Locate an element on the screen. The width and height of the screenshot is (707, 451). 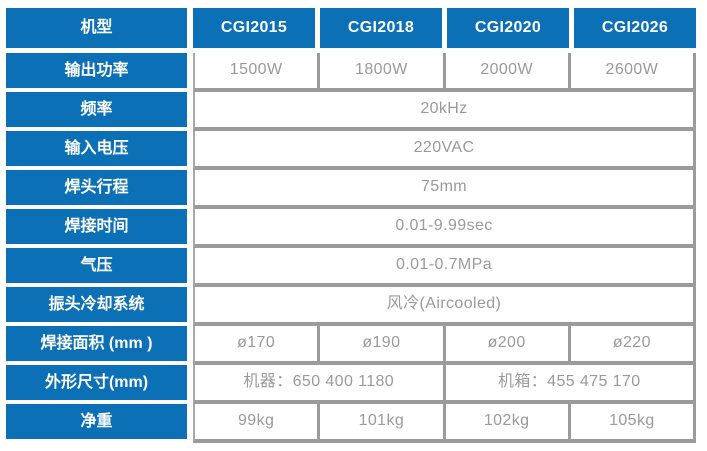
value-cell: 2600W is located at coordinates (630, 70).